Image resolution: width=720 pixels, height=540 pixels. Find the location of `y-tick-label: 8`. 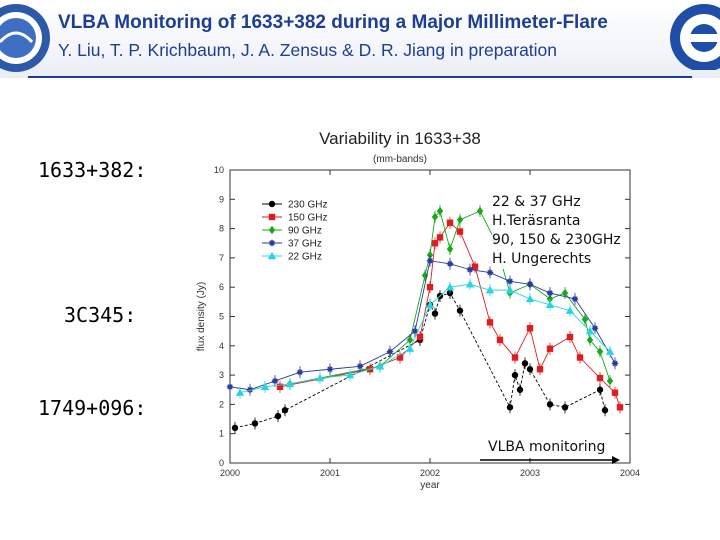

y-tick-label: 8 is located at coordinates (221, 229).